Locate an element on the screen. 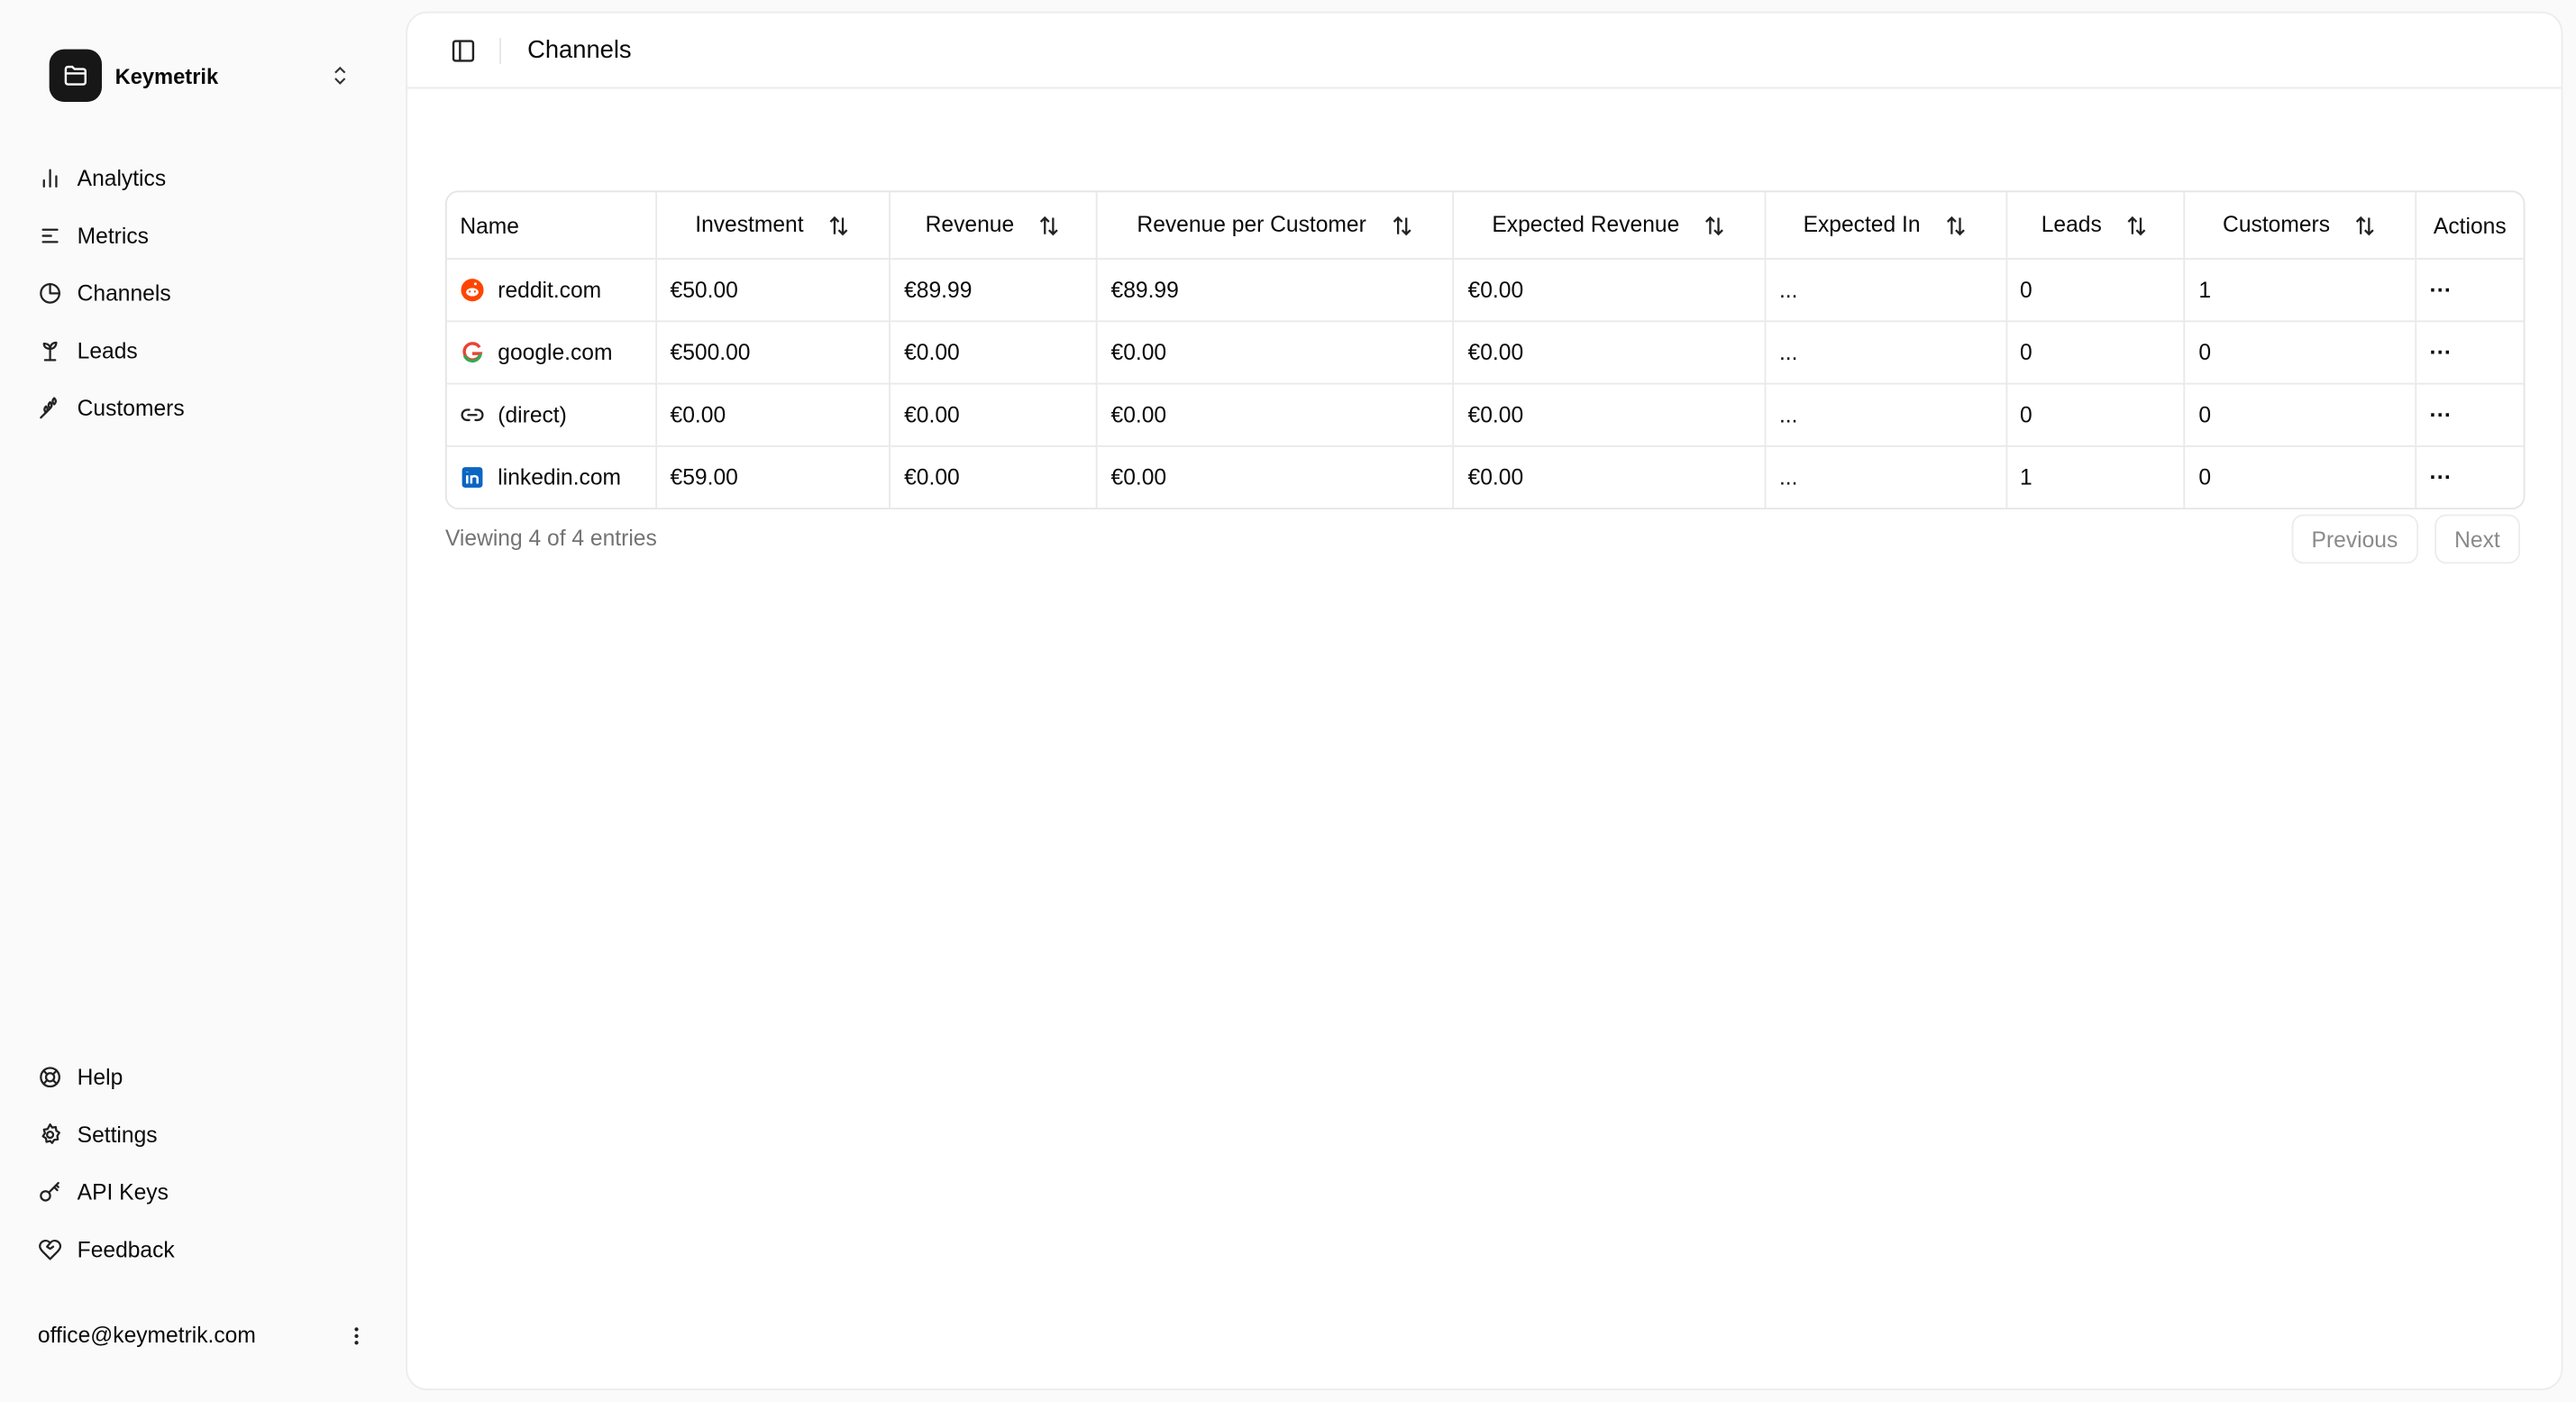 This screenshot has height=1402, width=2576. reddit-icon is located at coordinates (472, 290).